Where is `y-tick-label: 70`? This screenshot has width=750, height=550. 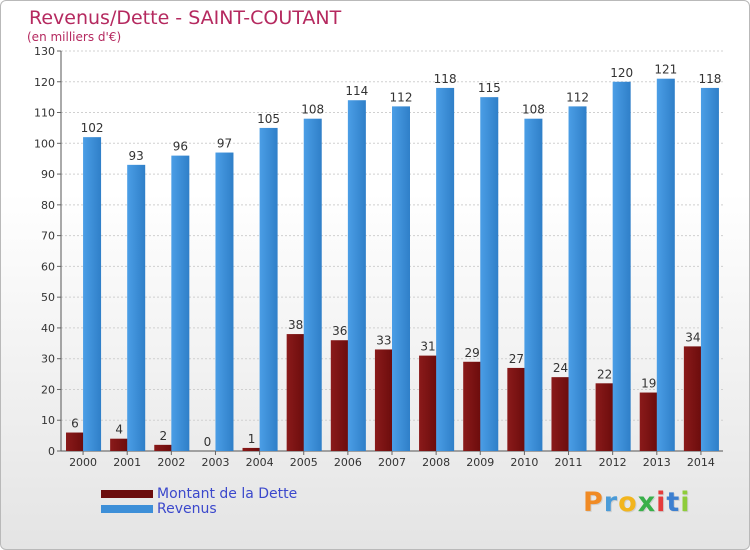 y-tick-label: 70 is located at coordinates (48, 236).